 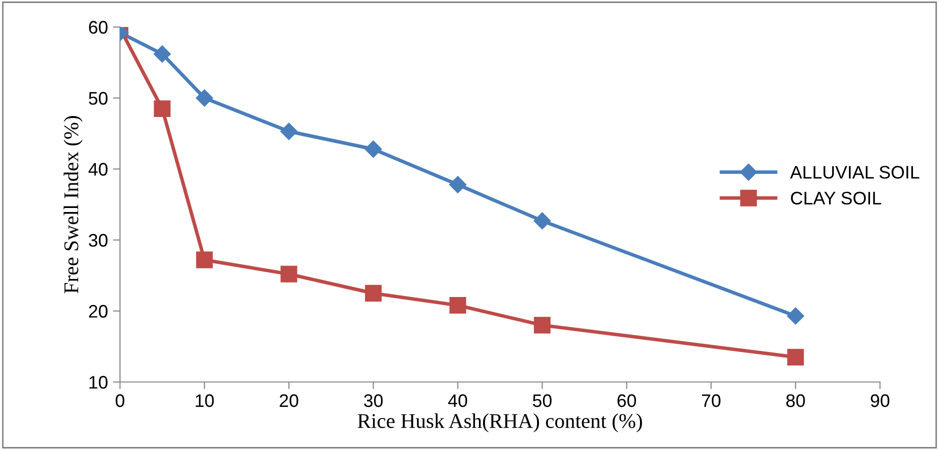 I want to click on x-tick-label: 70, so click(x=711, y=401).